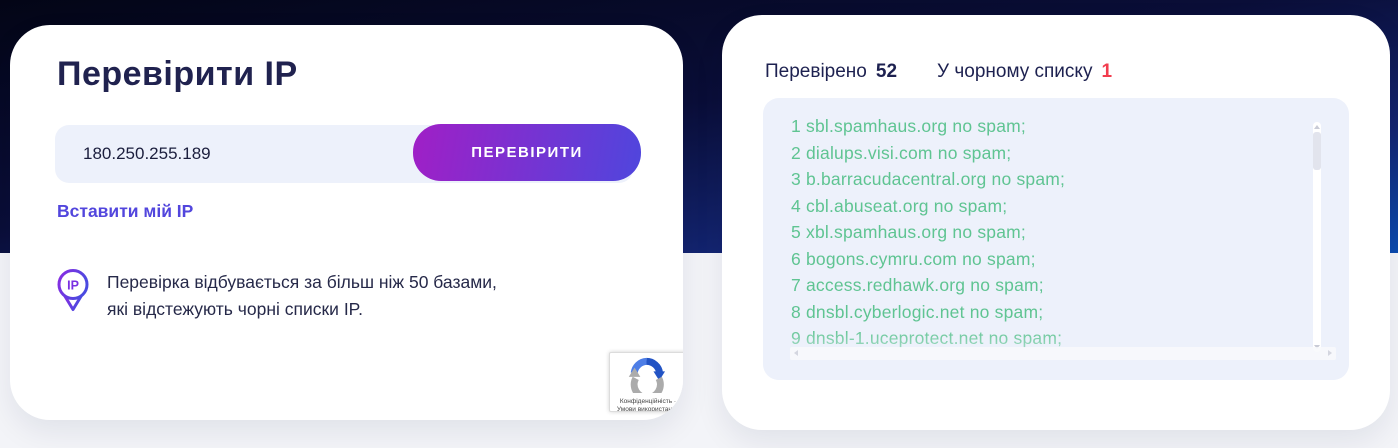 The image size is (1398, 448). What do you see at coordinates (177, 74) in the screenshot?
I see `page-title: Перевірити IP` at bounding box center [177, 74].